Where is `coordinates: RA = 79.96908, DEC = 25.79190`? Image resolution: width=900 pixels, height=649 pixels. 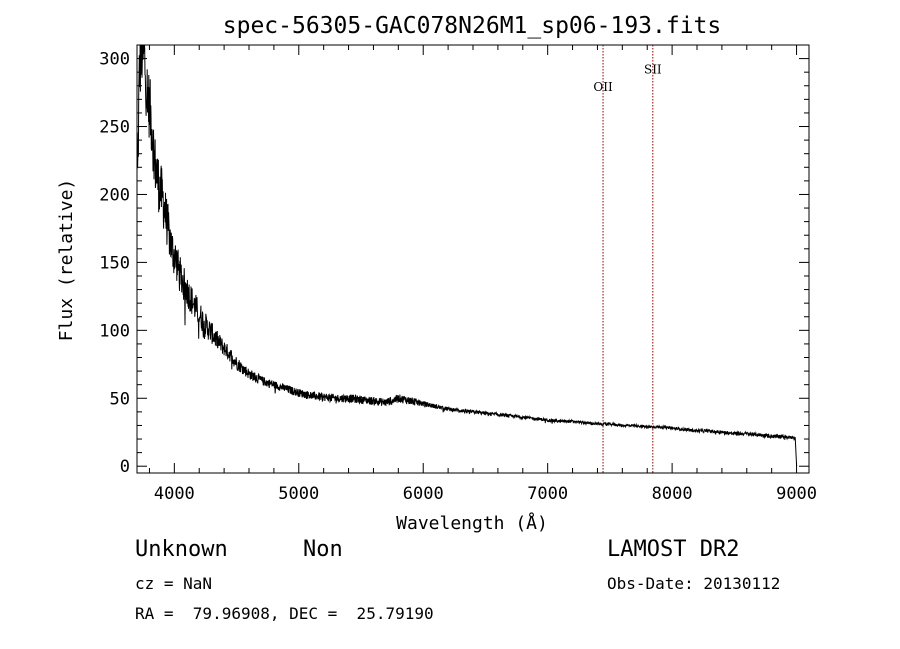
coordinates: RA = 79.96908, DEC = 25.79190 is located at coordinates (284, 613).